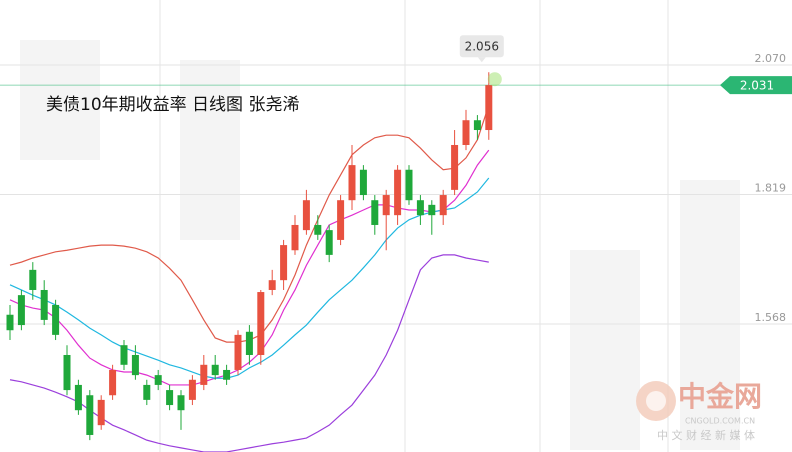  I want to click on last-price-label: 2.031, so click(757, 86).